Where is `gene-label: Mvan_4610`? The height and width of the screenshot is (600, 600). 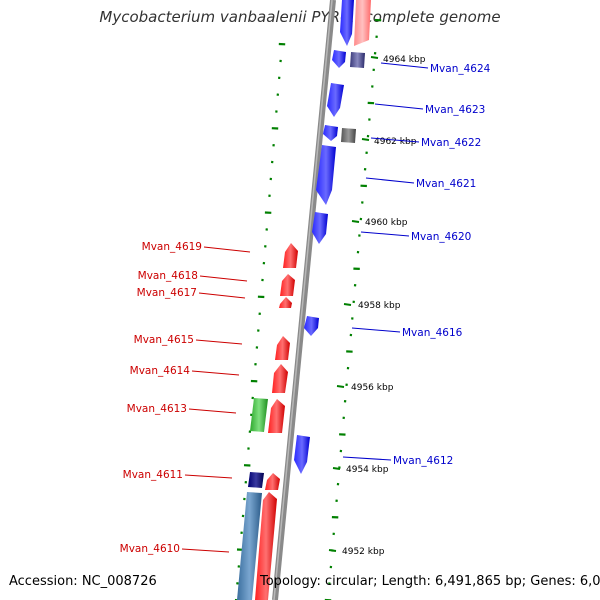 gene-label: Mvan_4610 is located at coordinates (150, 549).